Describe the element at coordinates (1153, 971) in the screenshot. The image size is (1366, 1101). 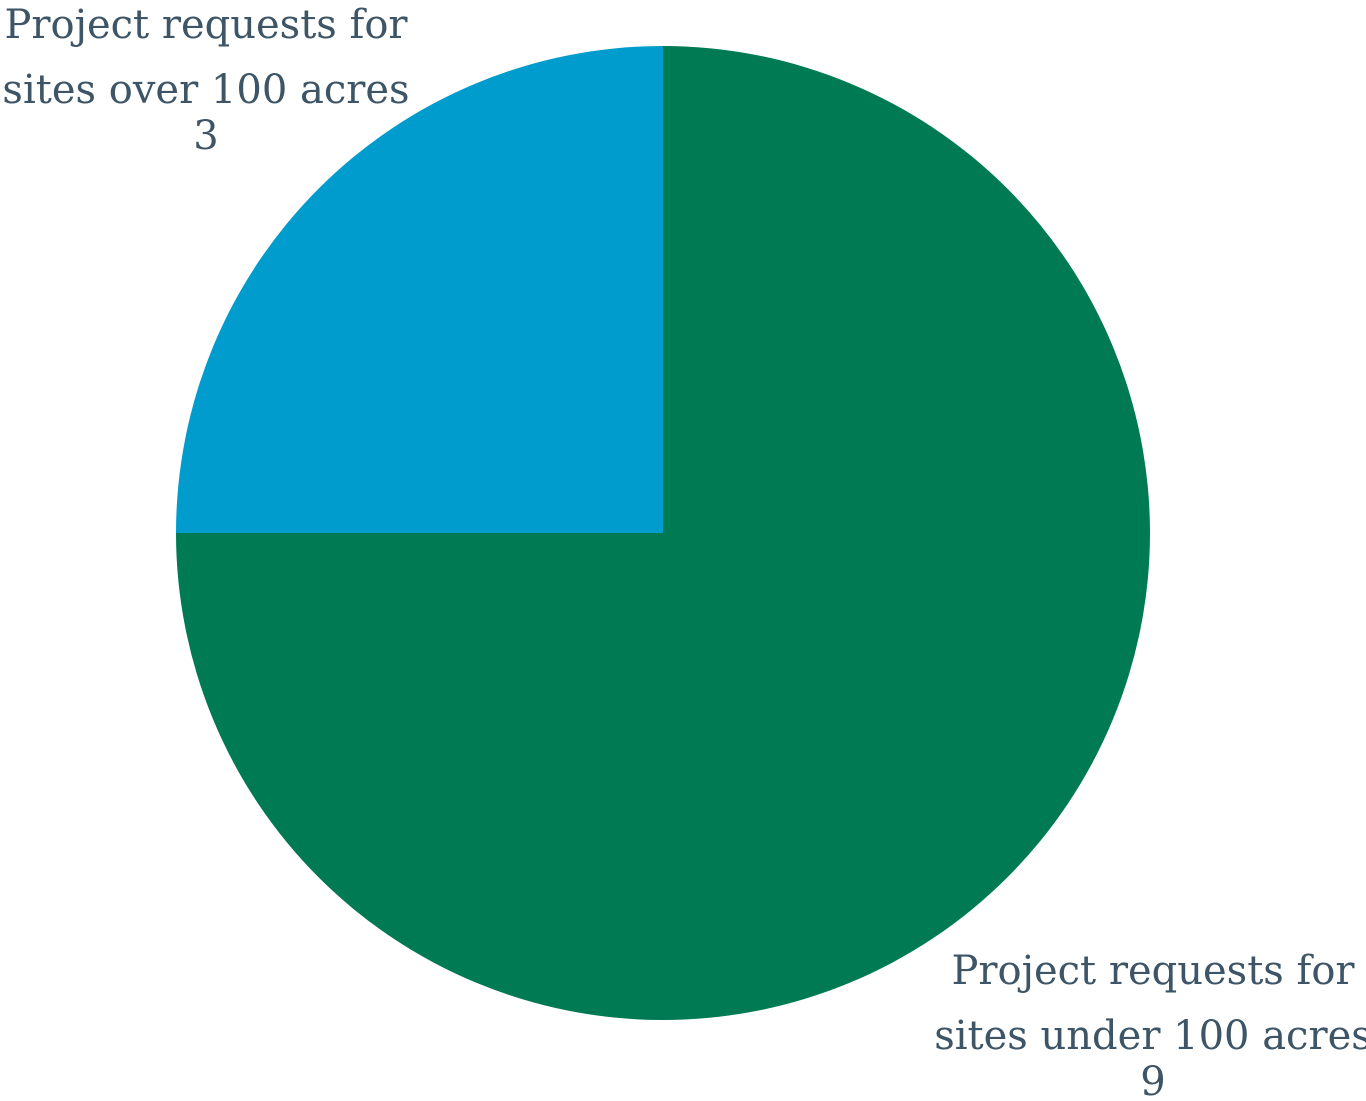
I see `slice-label-under-100-line1: Project requests for` at that location.